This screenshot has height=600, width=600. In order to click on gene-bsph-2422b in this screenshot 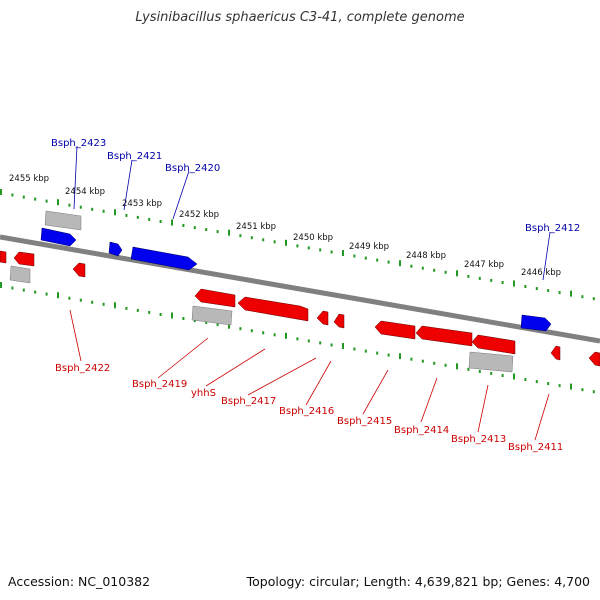, I will do `click(79, 270)`.